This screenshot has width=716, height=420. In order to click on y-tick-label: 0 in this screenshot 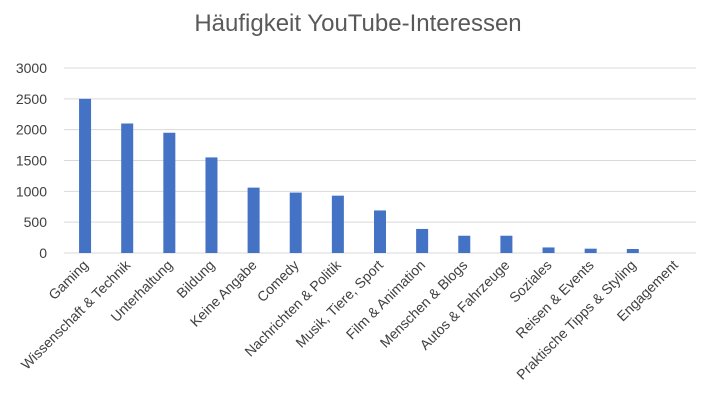, I will do `click(43, 253)`.